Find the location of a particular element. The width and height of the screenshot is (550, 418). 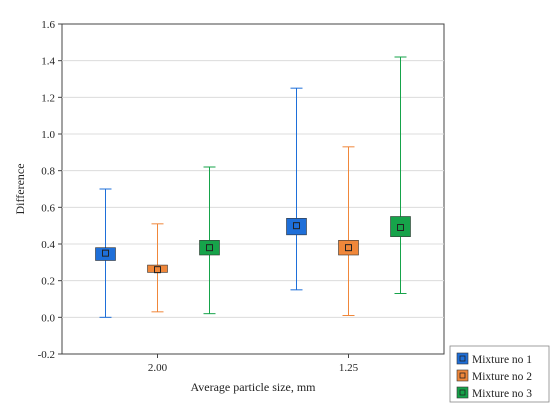

legend-label-1: Mixture no 1 is located at coordinates (502, 360).